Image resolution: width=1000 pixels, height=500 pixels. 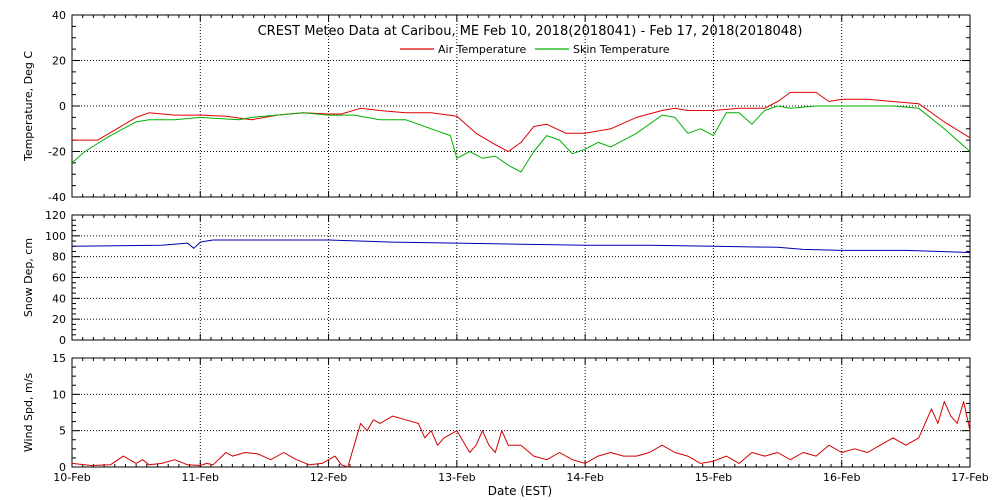 I want to click on x-tick-label: 16-Feb, so click(x=841, y=477).